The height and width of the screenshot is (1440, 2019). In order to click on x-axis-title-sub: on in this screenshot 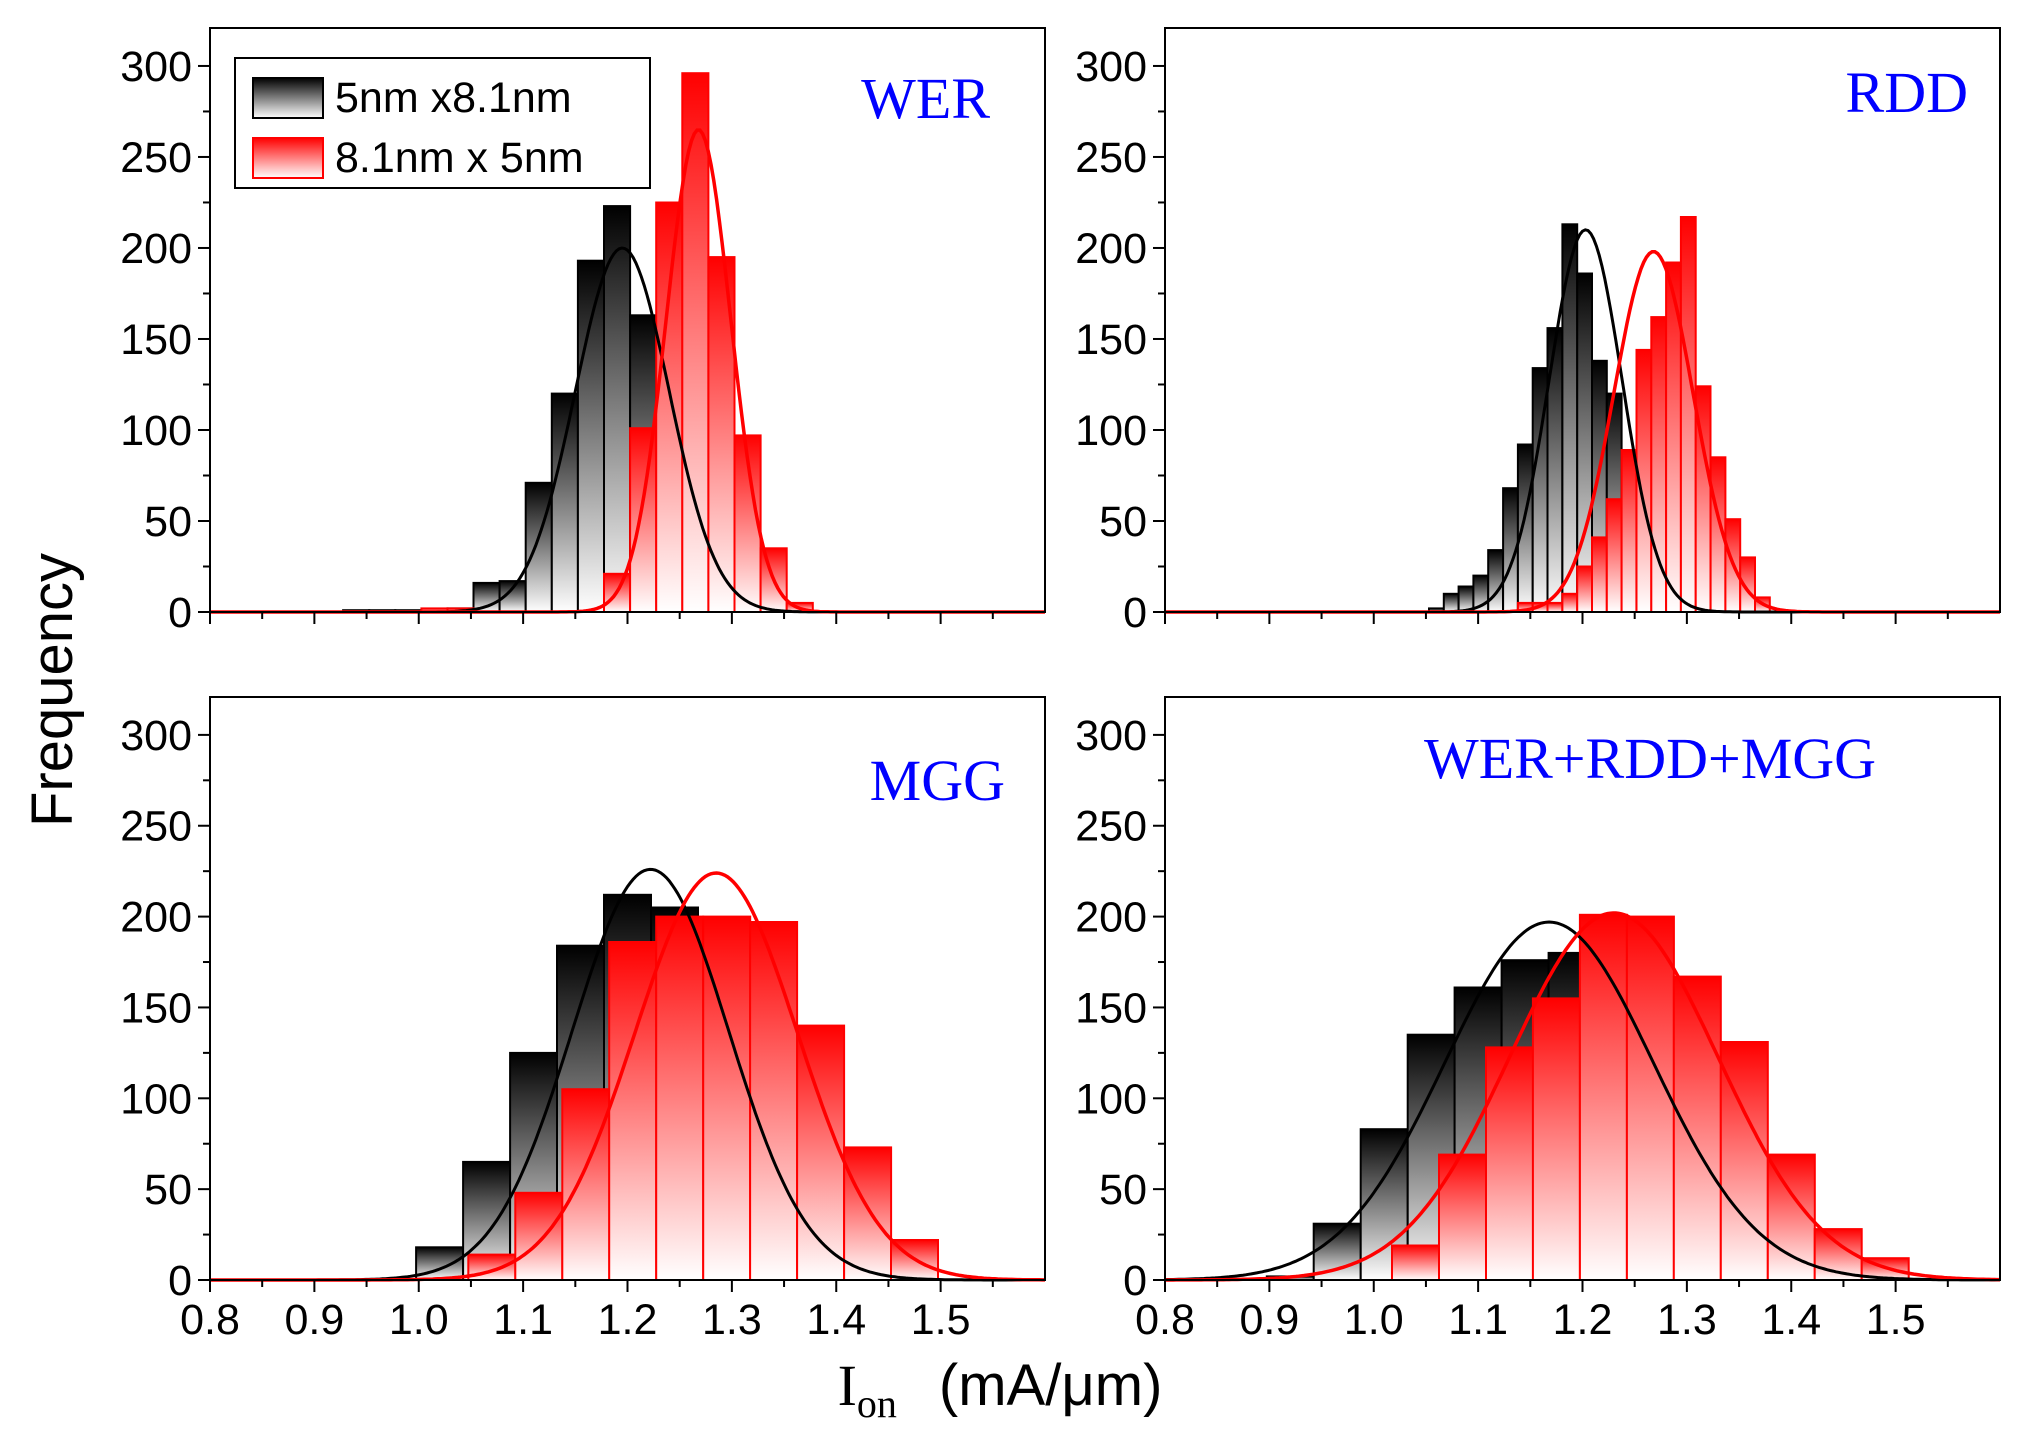, I will do `click(877, 1403)`.